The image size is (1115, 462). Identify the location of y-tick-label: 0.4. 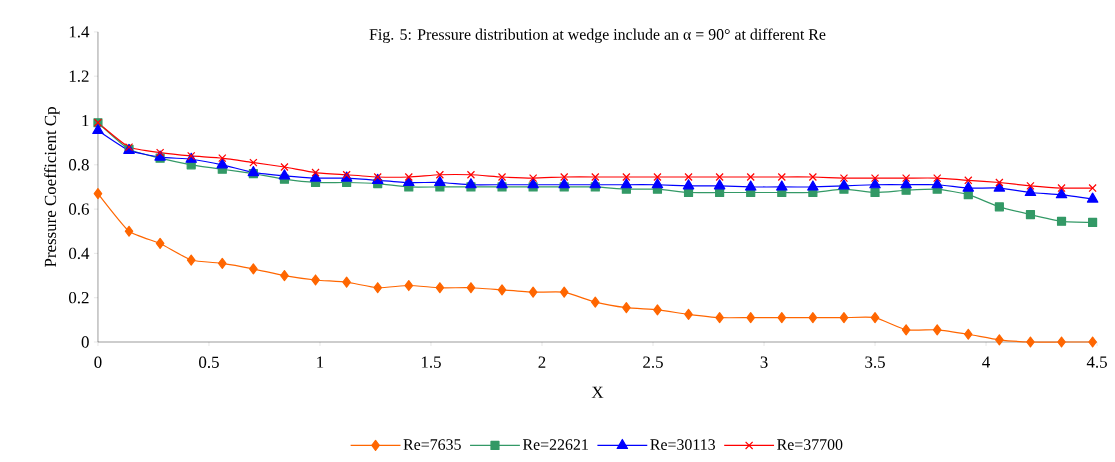
(79, 253).